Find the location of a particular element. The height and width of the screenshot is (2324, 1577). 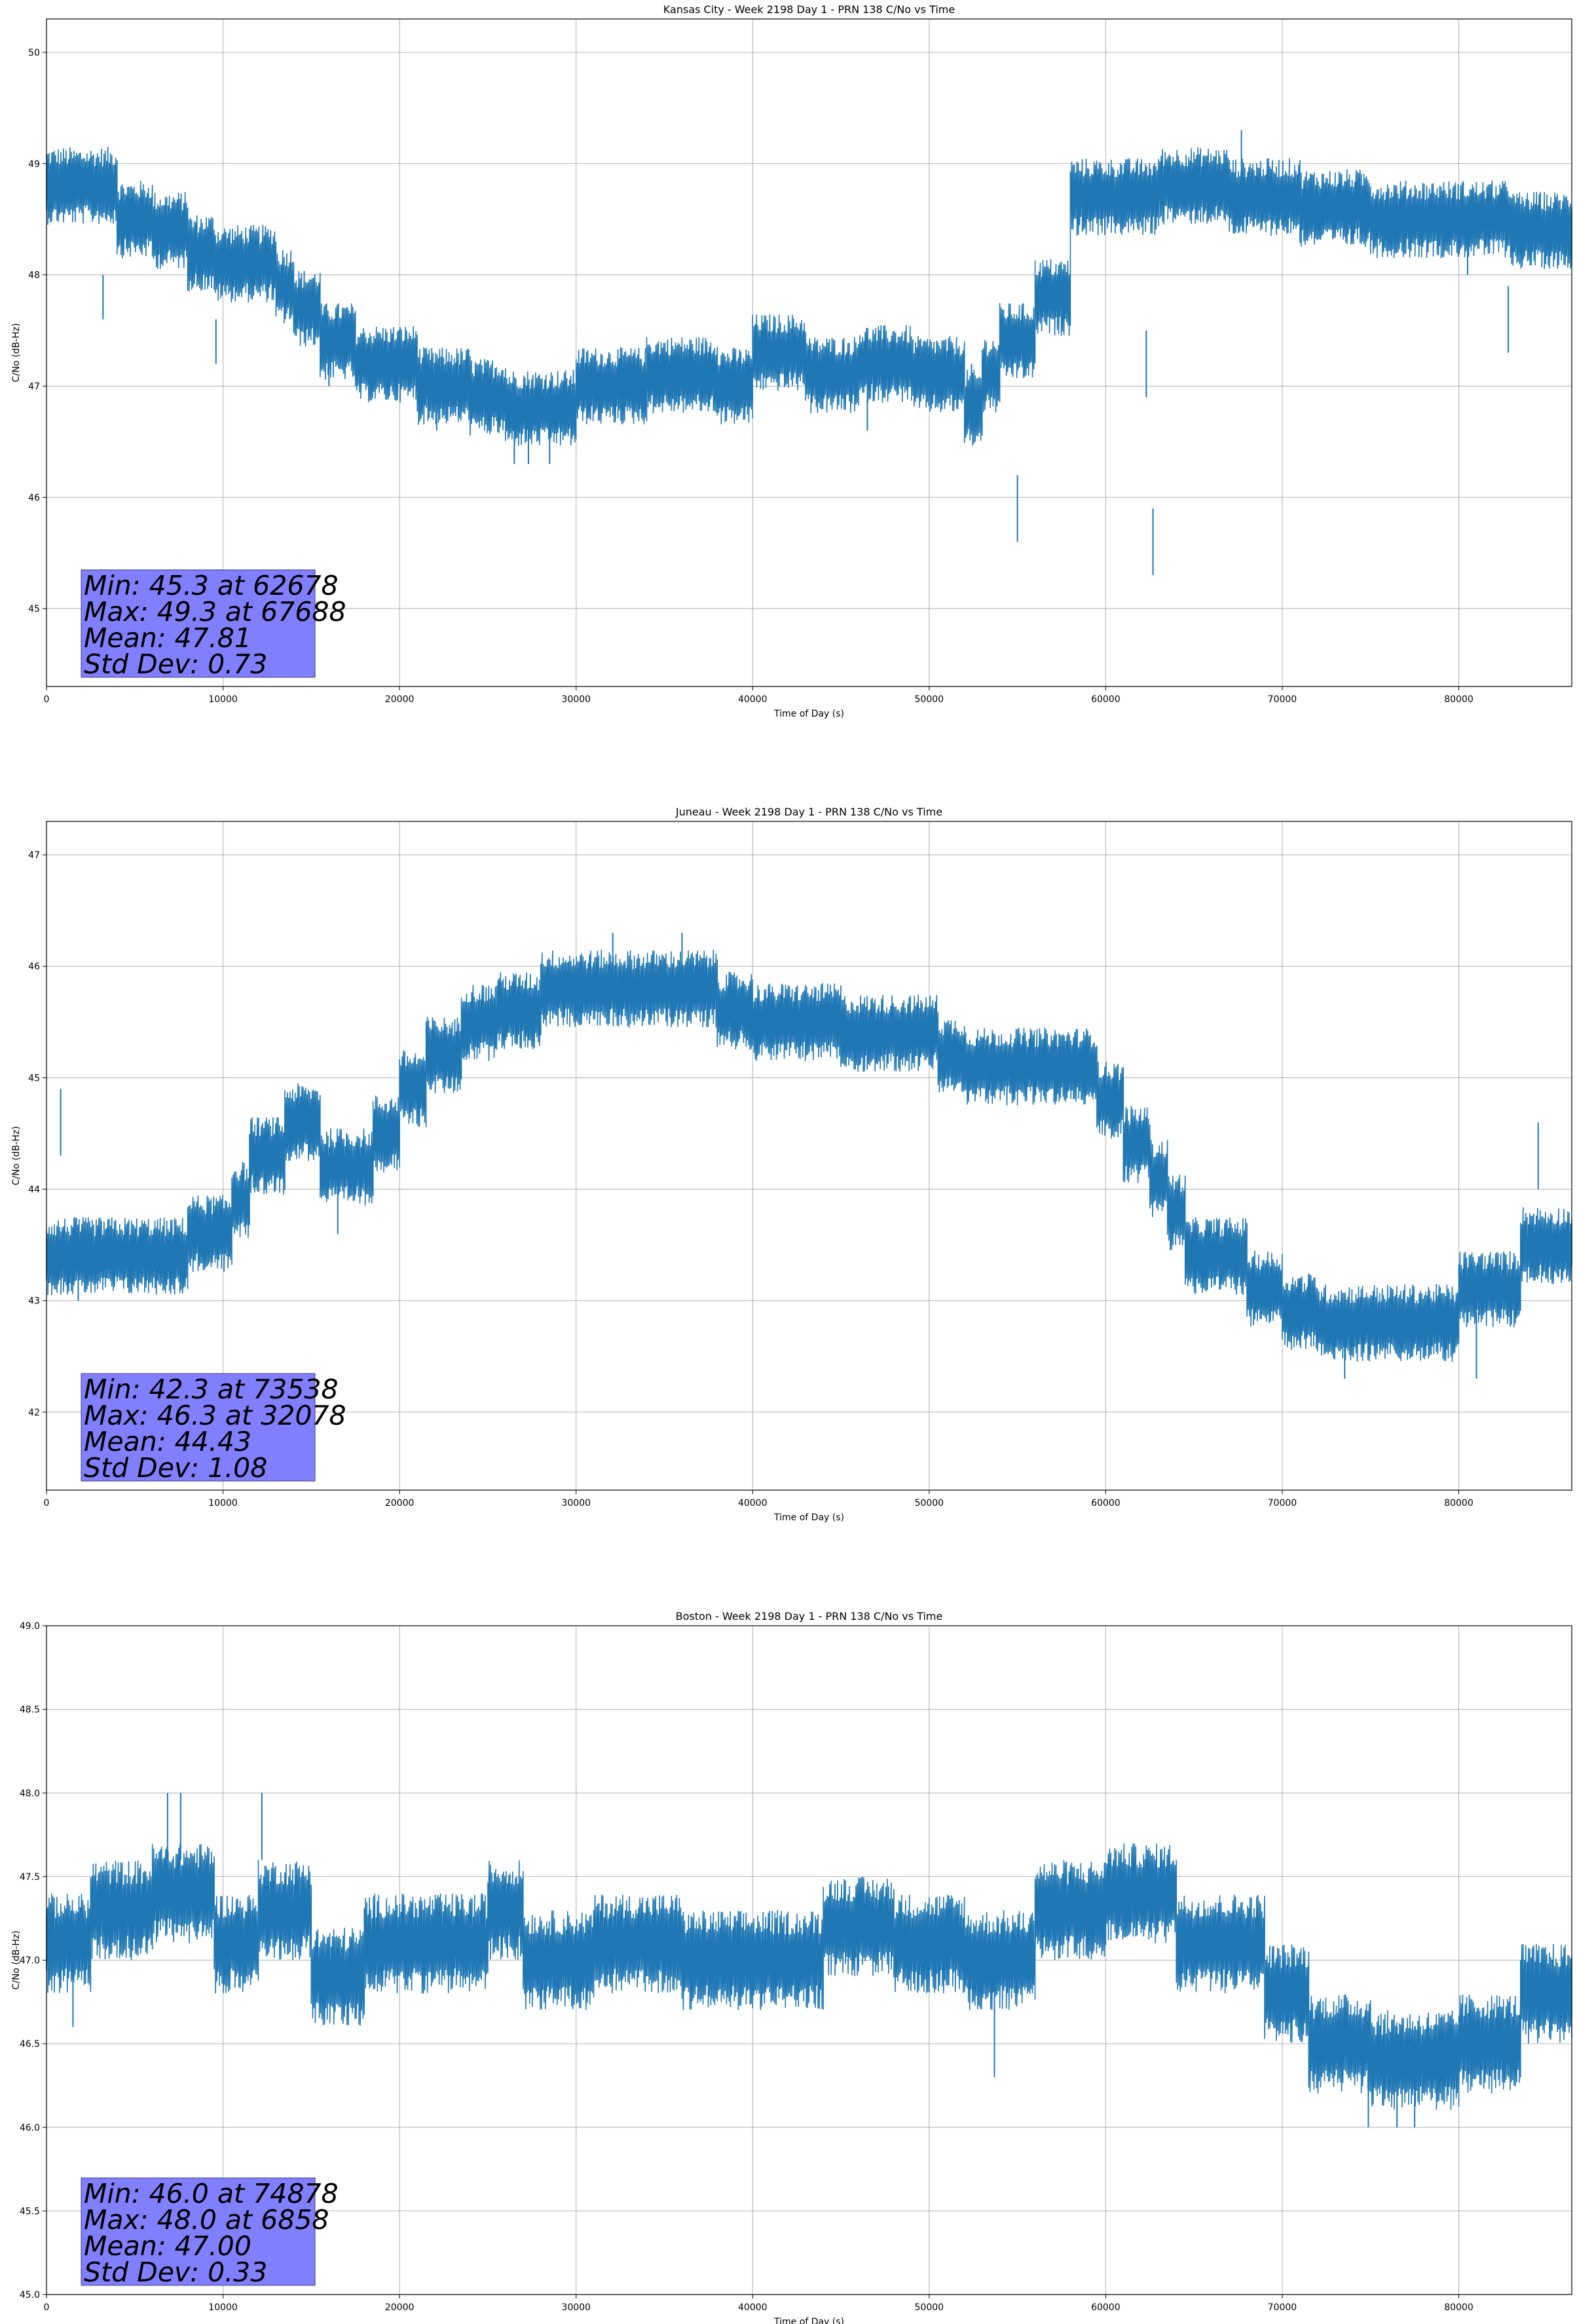

chart1-stats-line: Std Dev: 0.73 is located at coordinates (175, 664).